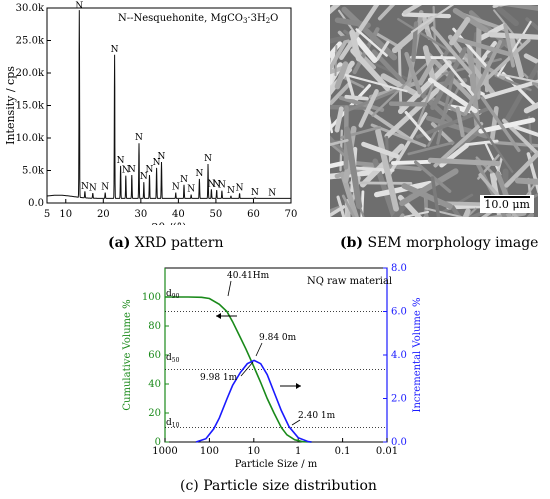  What do you see at coordinates (173, 294) in the screenshot?
I see `d90-label: d90` at bounding box center [173, 294].